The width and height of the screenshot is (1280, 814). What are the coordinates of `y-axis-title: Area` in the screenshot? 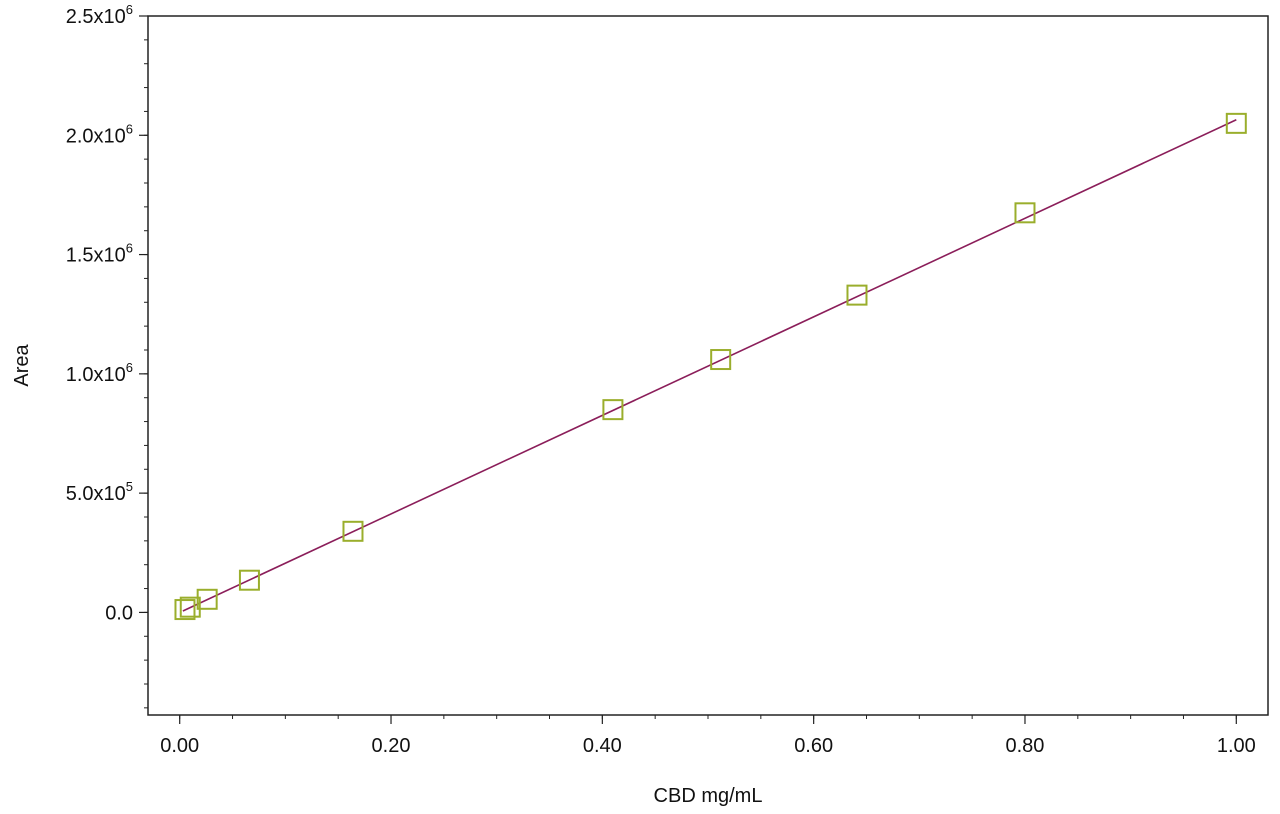 It's located at (22, 365).